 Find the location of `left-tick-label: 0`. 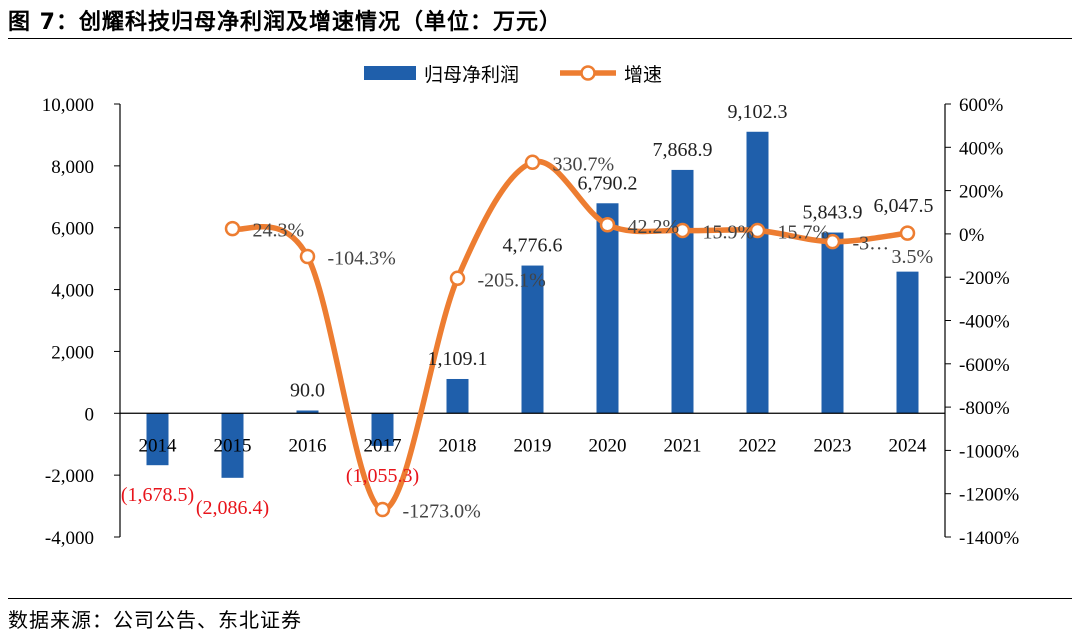

left-tick-label: 0 is located at coordinates (90, 414).